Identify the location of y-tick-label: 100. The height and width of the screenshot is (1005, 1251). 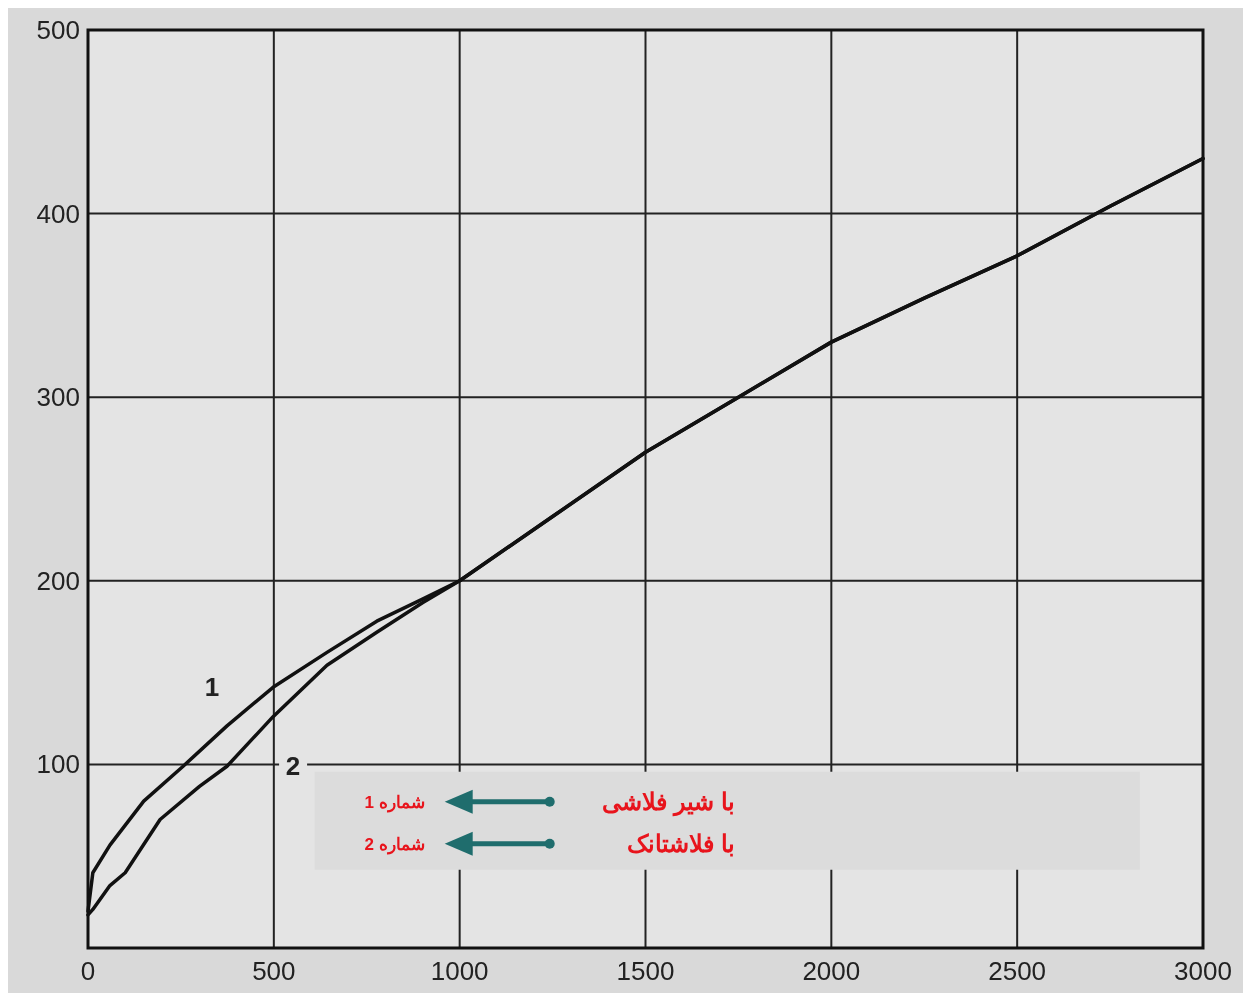
(58, 764).